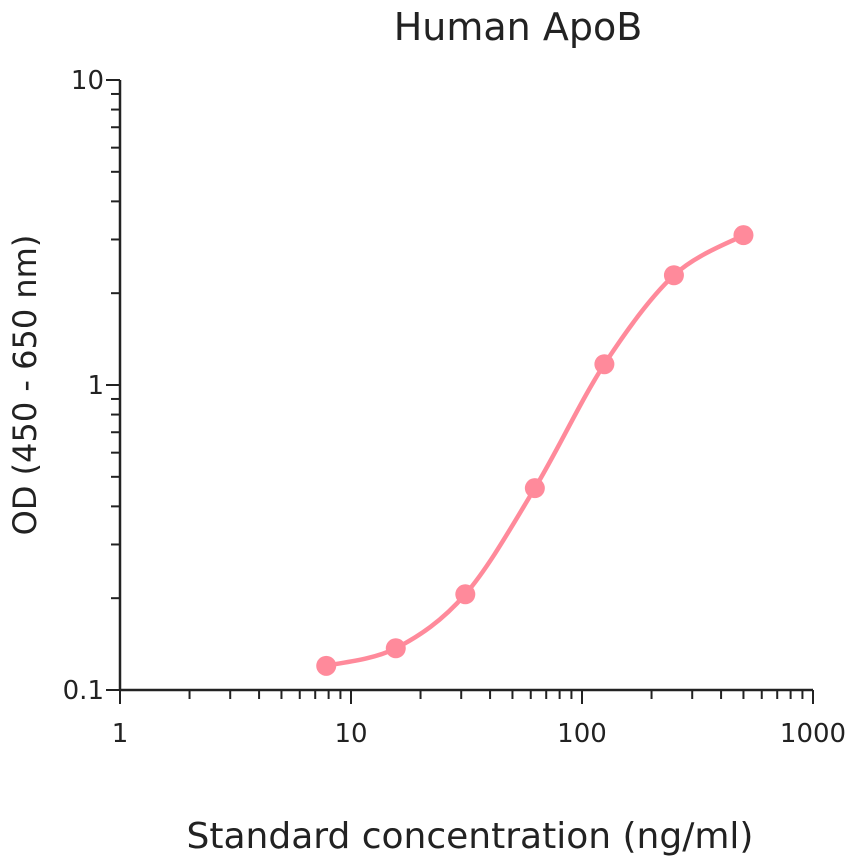 The width and height of the screenshot is (862, 866). What do you see at coordinates (87, 81) in the screenshot?
I see `y-tick-label: 10` at bounding box center [87, 81].